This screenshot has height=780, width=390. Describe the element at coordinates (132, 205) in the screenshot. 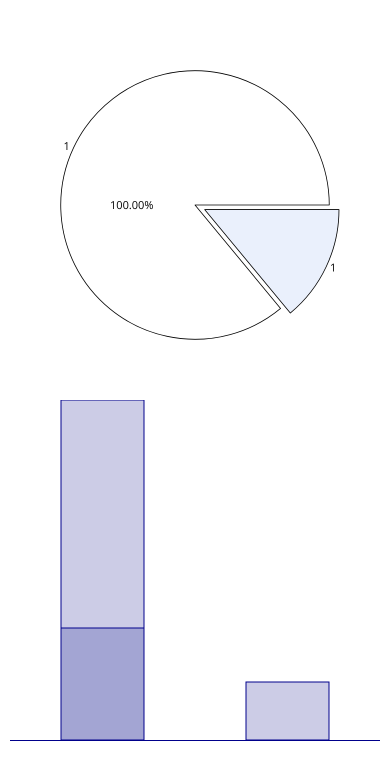

I see `text: 100.00%` at that location.